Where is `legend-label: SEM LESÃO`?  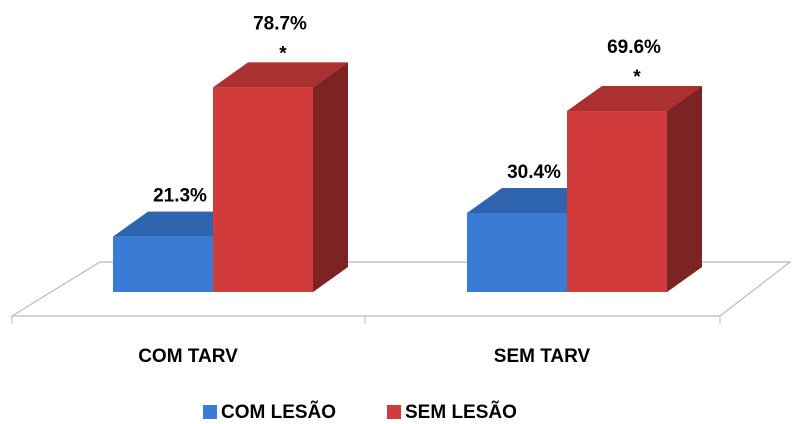 legend-label: SEM LESÃO is located at coordinates (461, 412).